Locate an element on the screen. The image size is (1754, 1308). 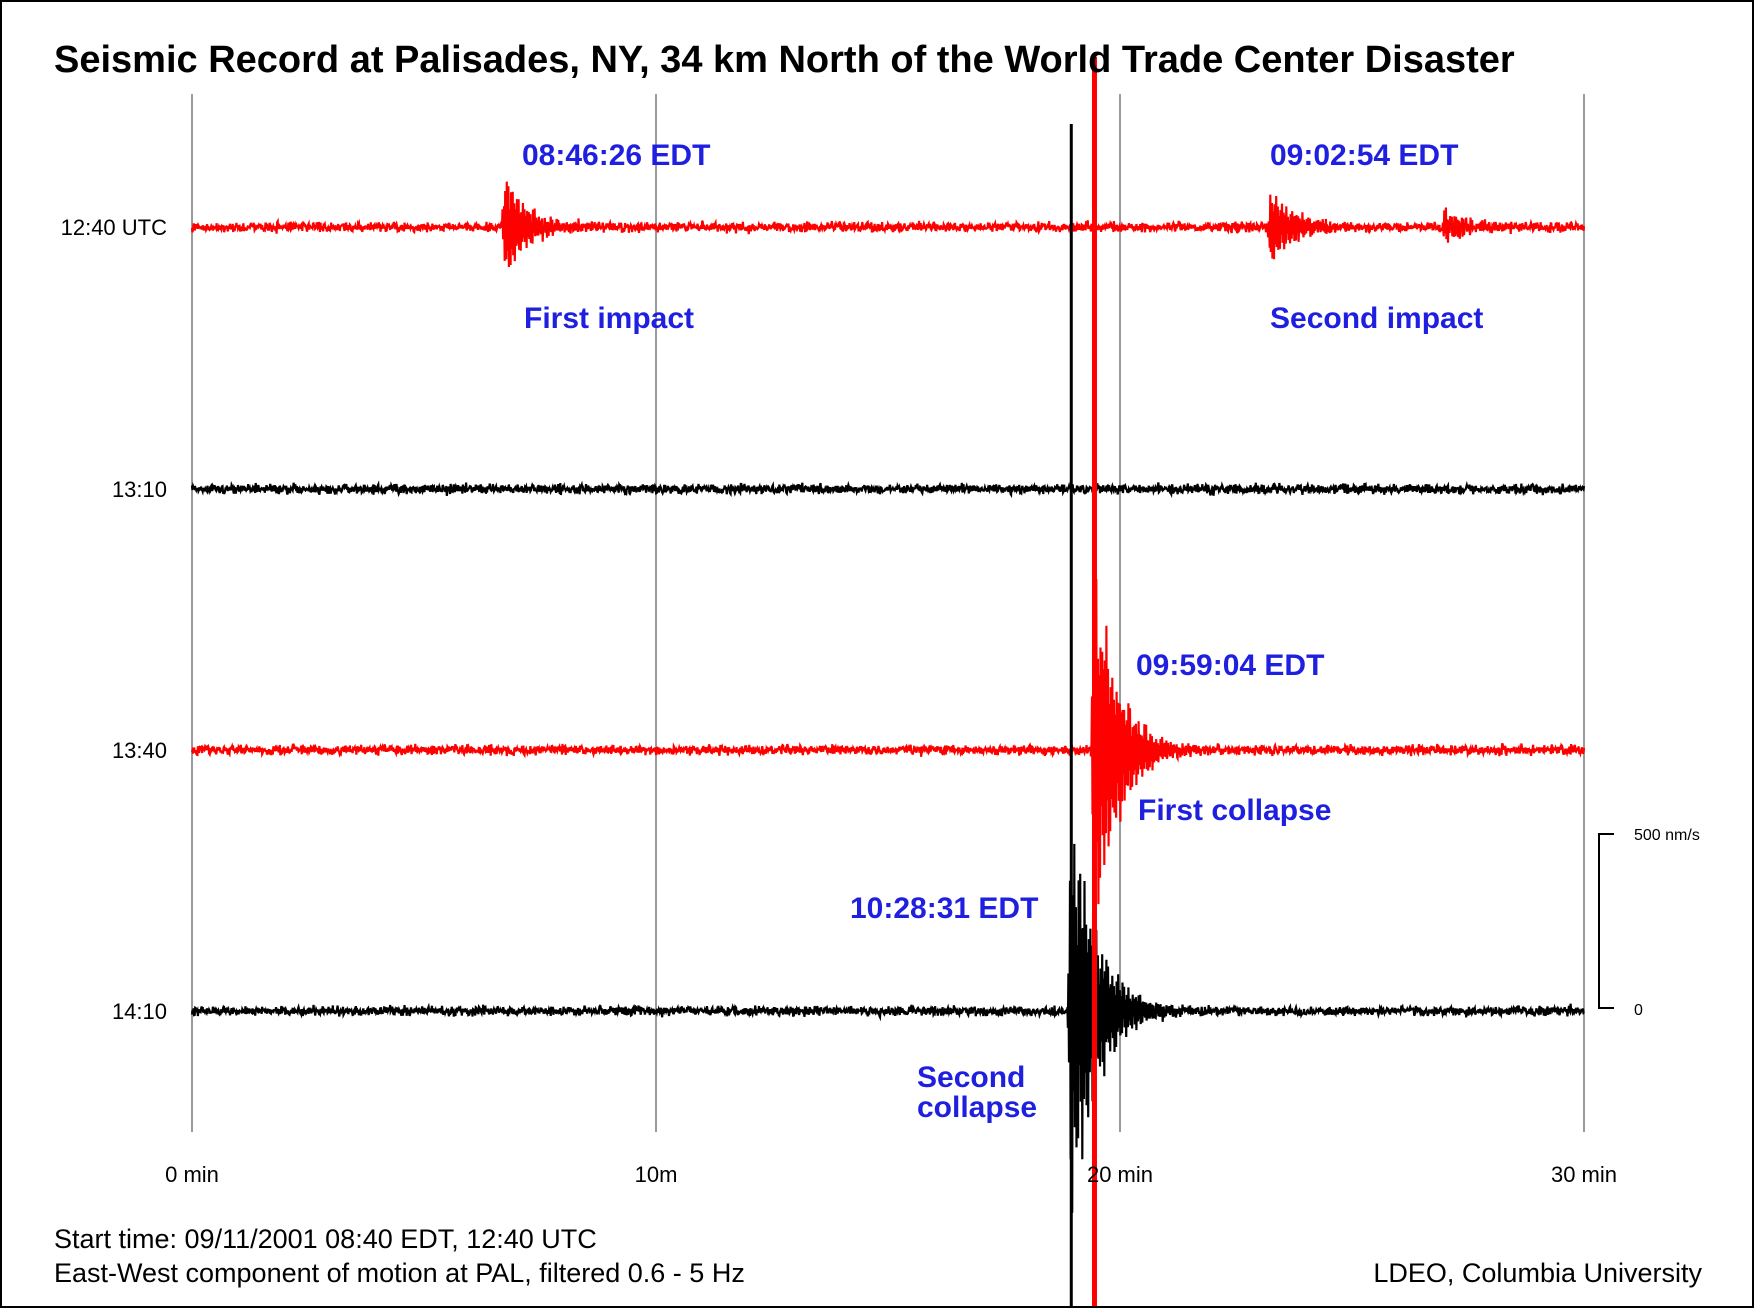
annotation-time-3: 10:28:31 EDT is located at coordinates (944, 908).